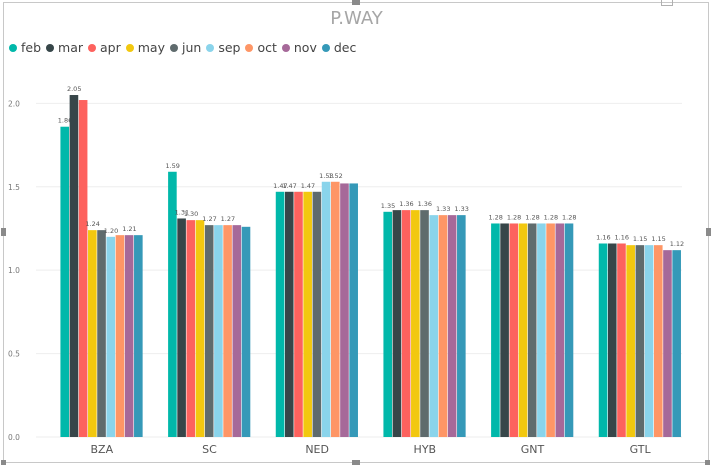 This screenshot has height=471, width=713. What do you see at coordinates (560, 330) in the screenshot?
I see `bar-GNT-nov` at bounding box center [560, 330].